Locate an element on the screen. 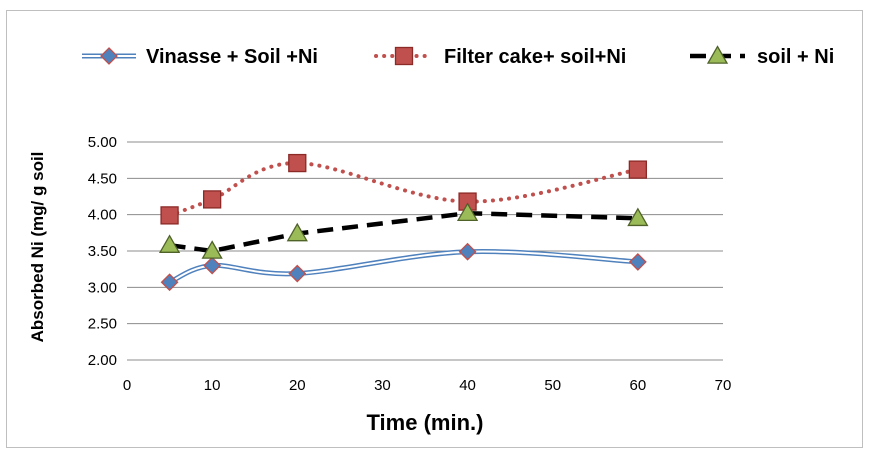 Image resolution: width=873 pixels, height=452 pixels. x-tick-label: 10 is located at coordinates (212, 385).